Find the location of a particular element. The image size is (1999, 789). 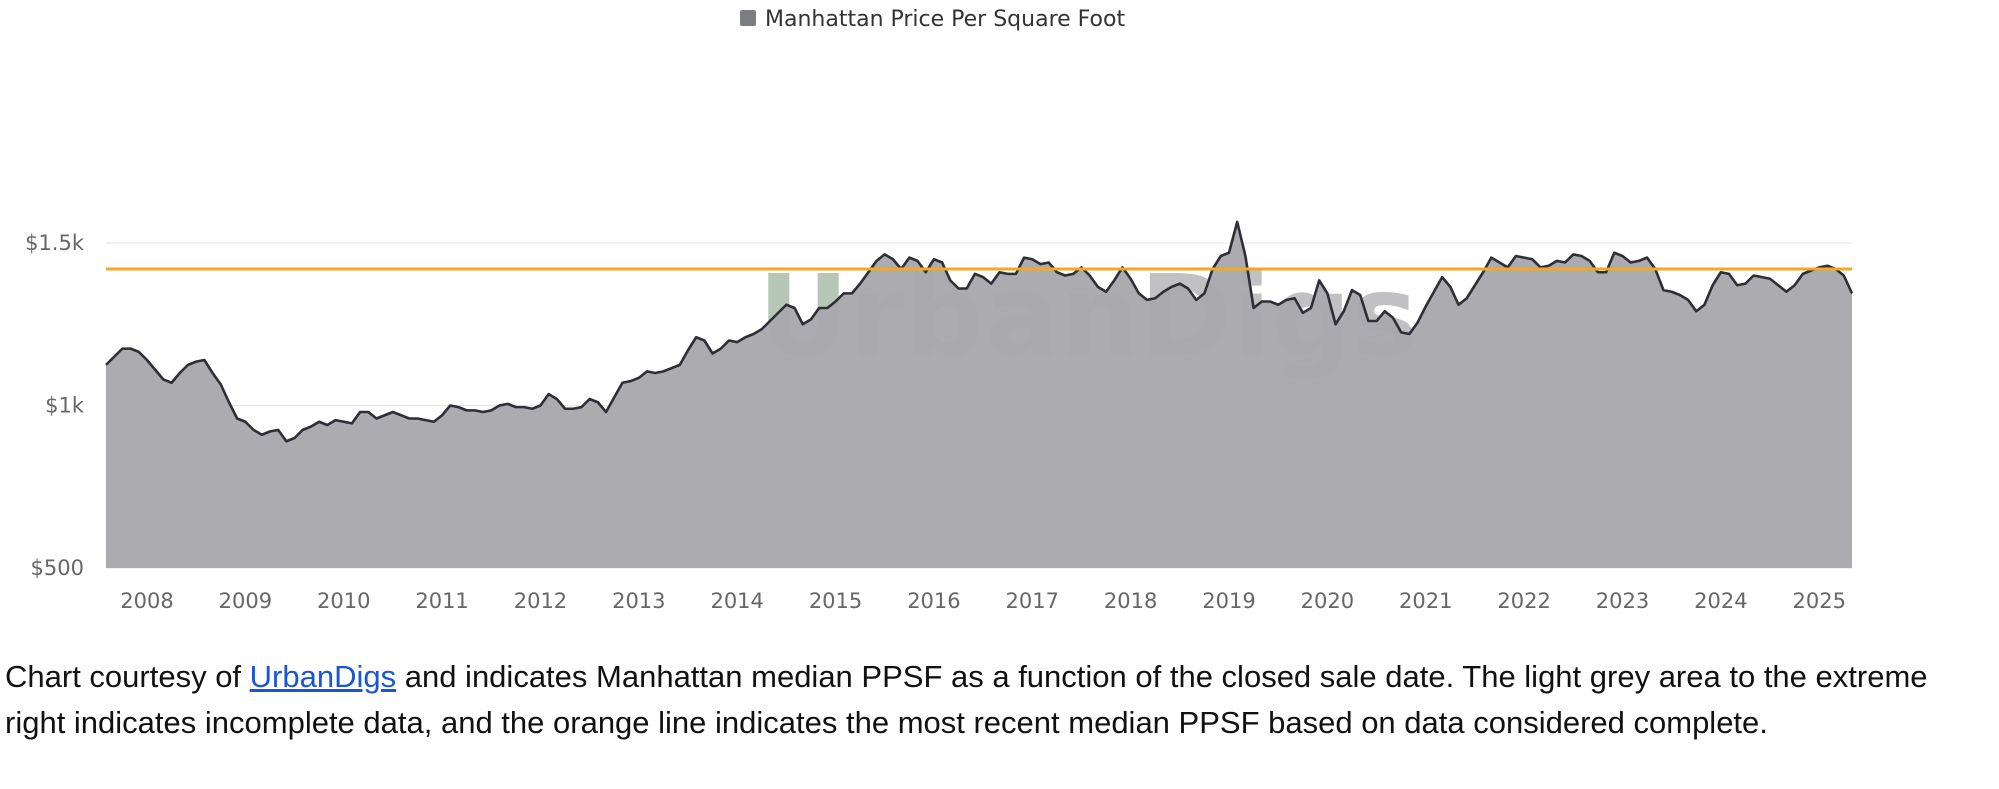

legend: Manhattan Price Per Square Foot is located at coordinates (932, 19).